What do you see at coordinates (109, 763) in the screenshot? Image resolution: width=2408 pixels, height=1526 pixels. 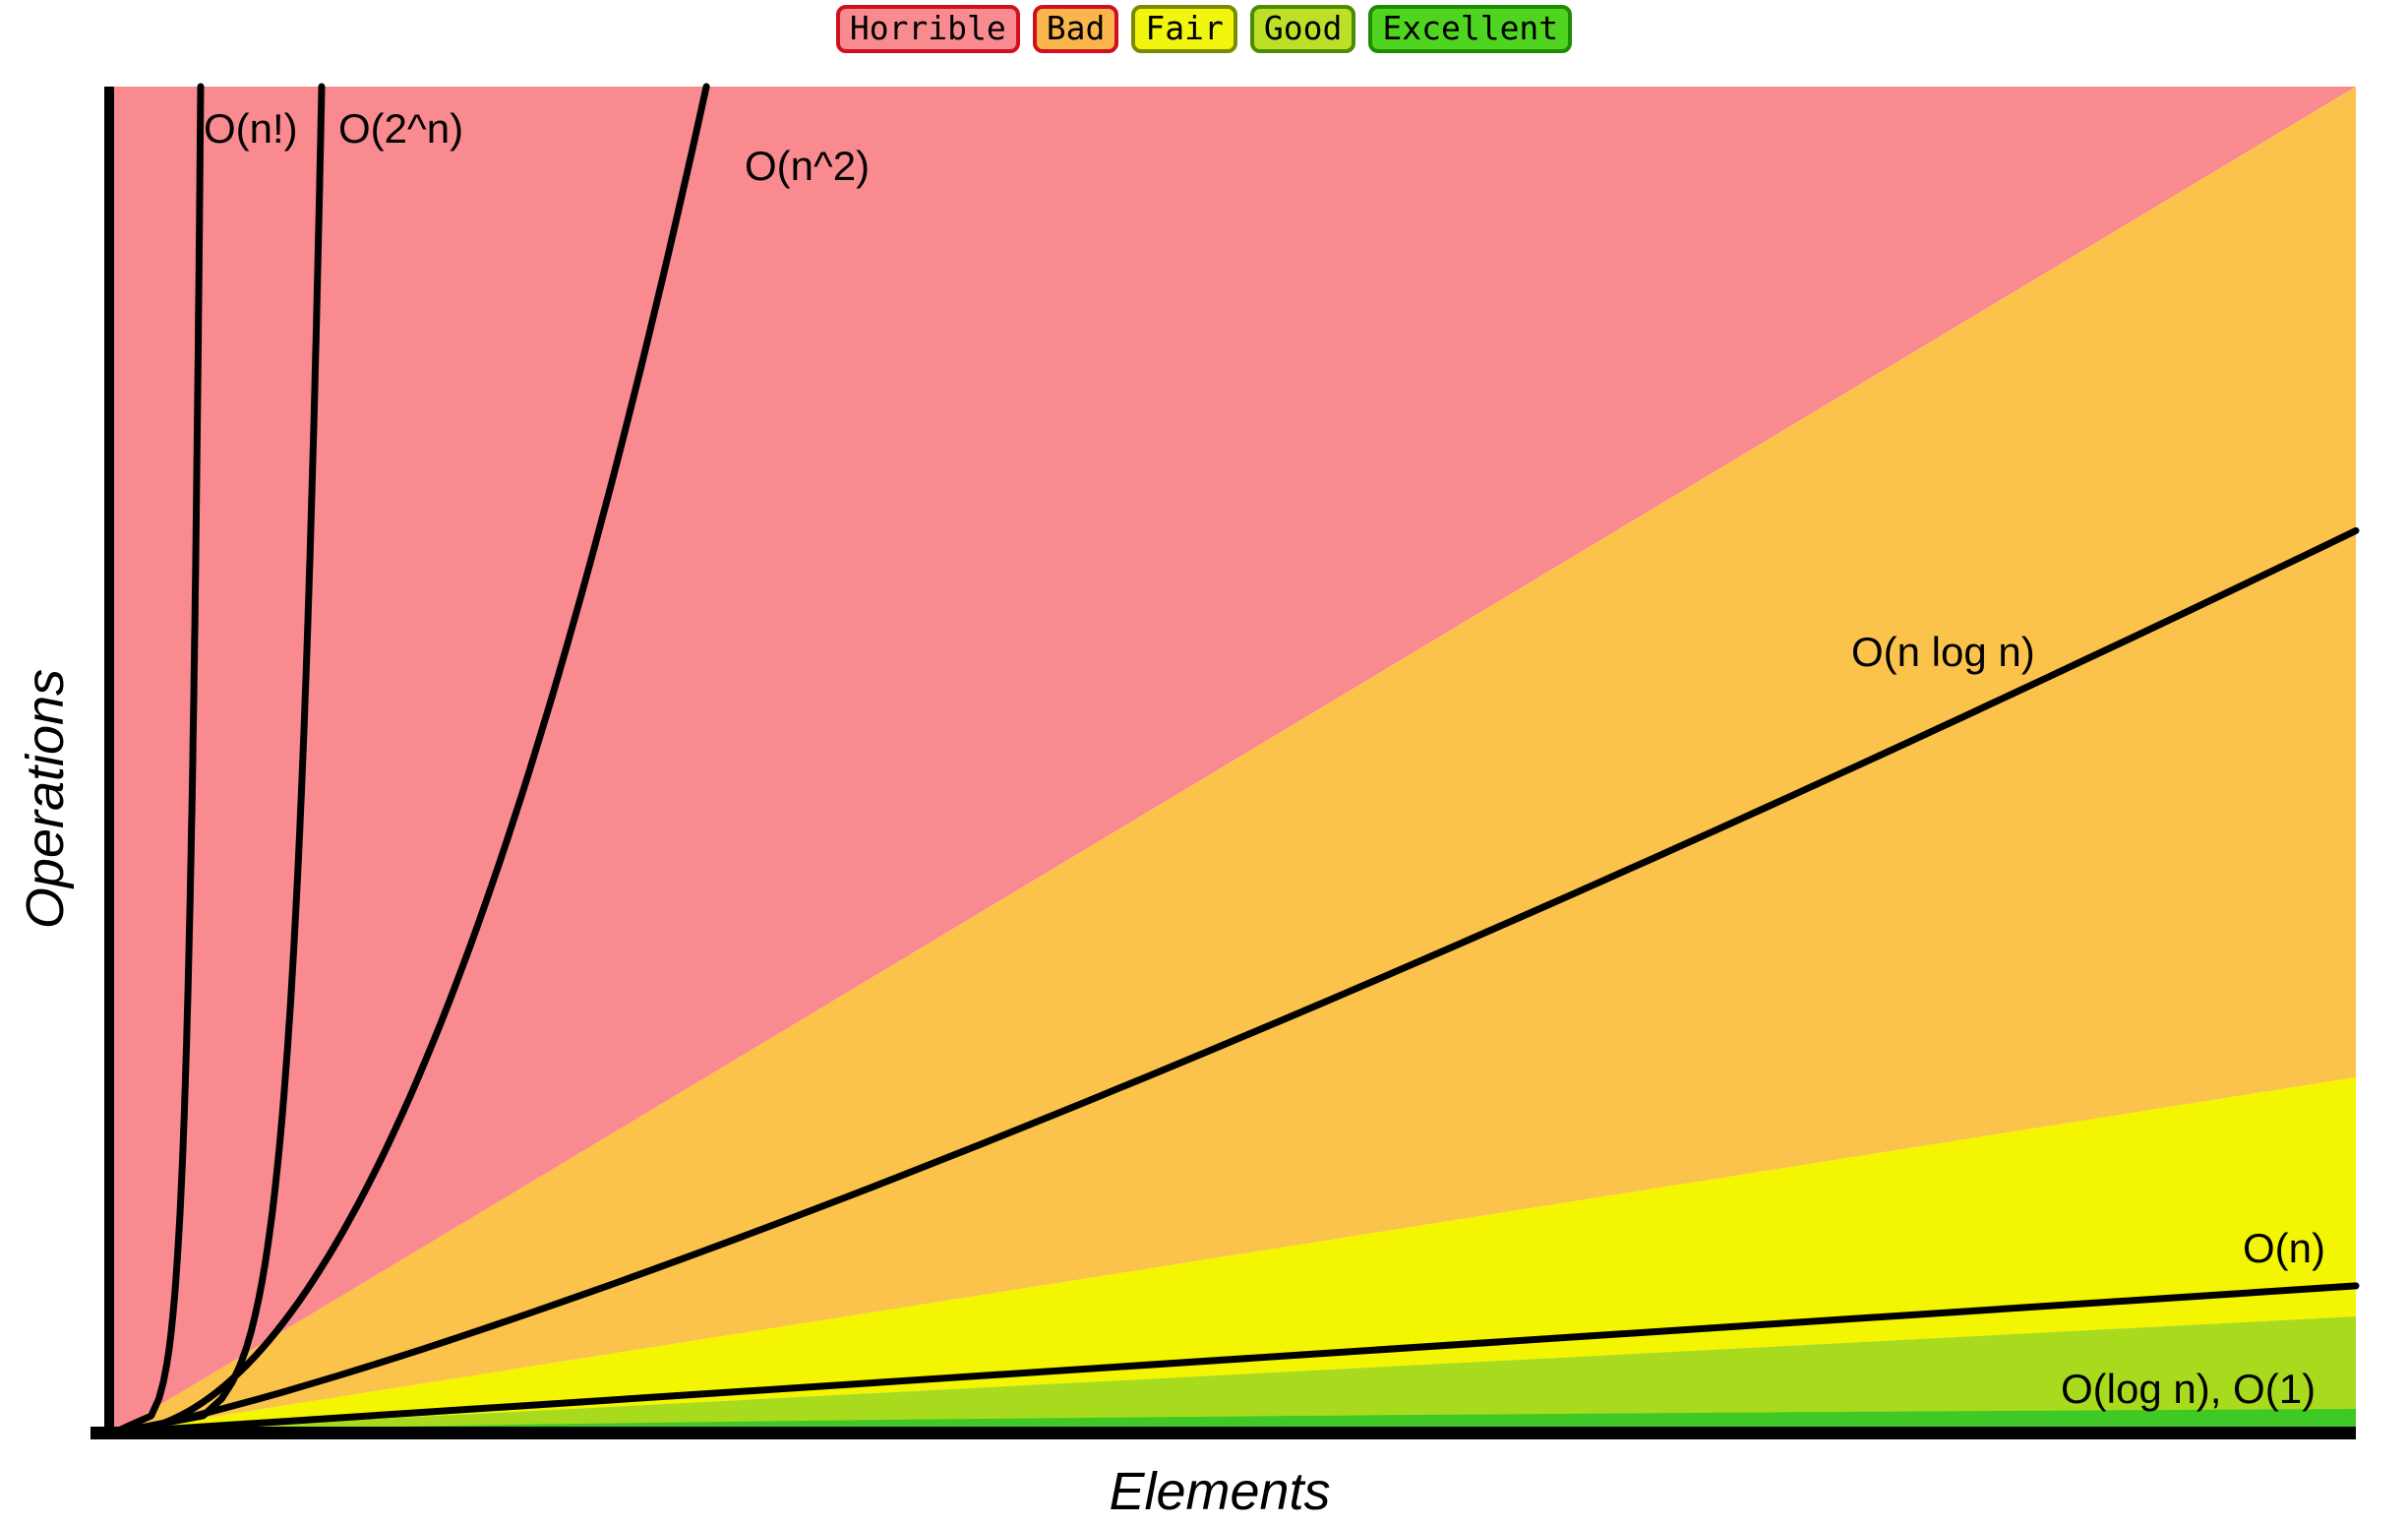 I see `y-axis-line` at bounding box center [109, 763].